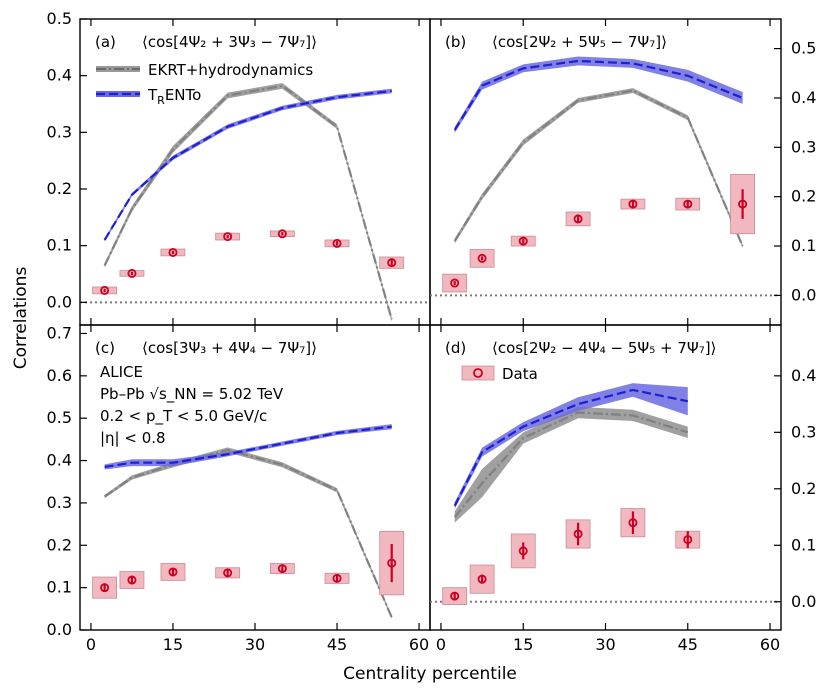 This screenshot has width=830, height=697. What do you see at coordinates (59, 375) in the screenshot?
I see `y-tick-label: 0.6` at bounding box center [59, 375].